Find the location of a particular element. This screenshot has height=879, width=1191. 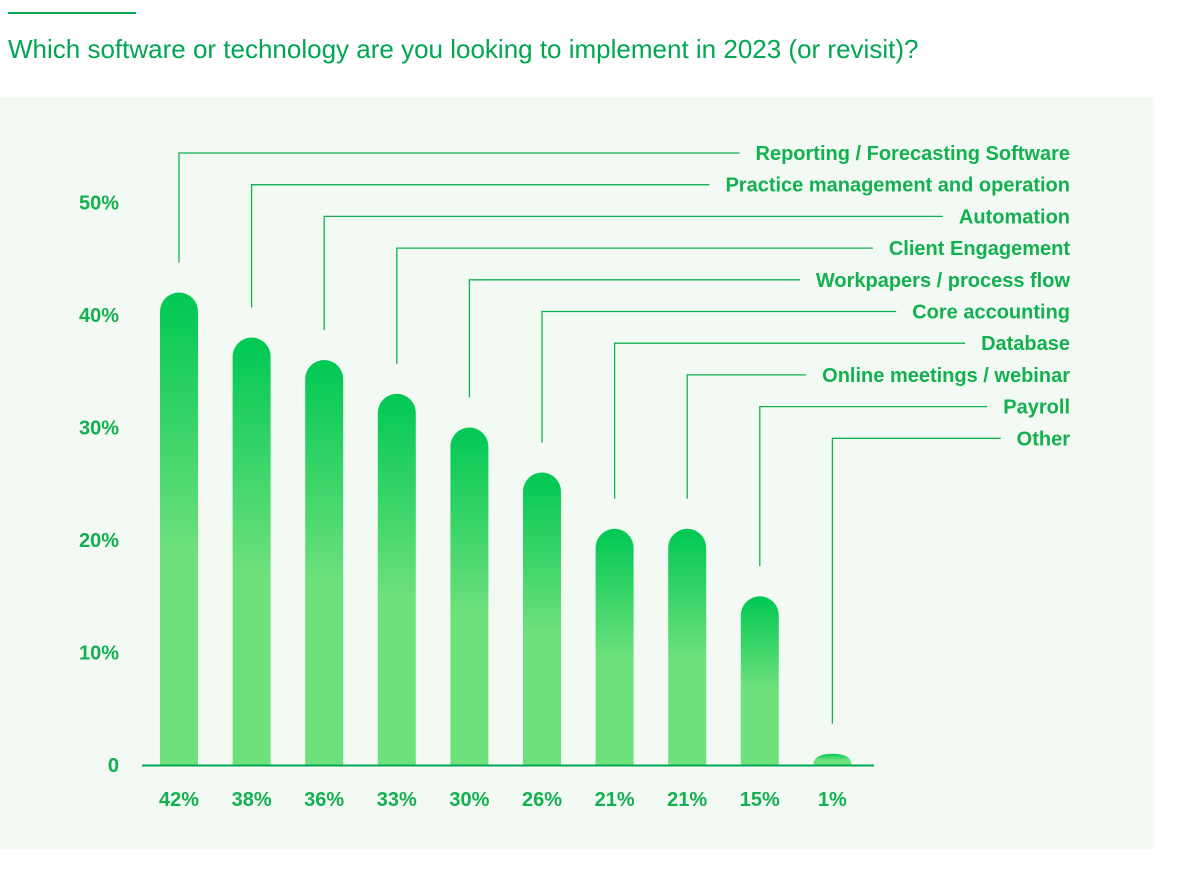

category-label: Other is located at coordinates (1044, 439).